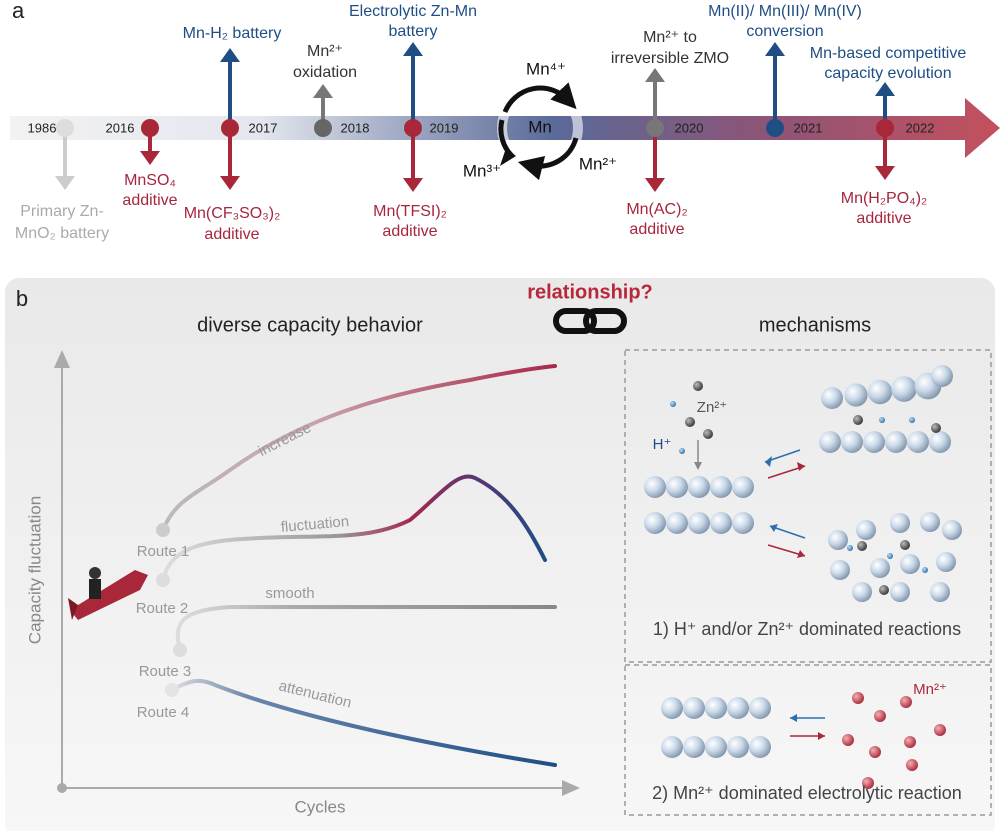  What do you see at coordinates (689, 127) in the screenshot?
I see `year: 2020` at bounding box center [689, 127].